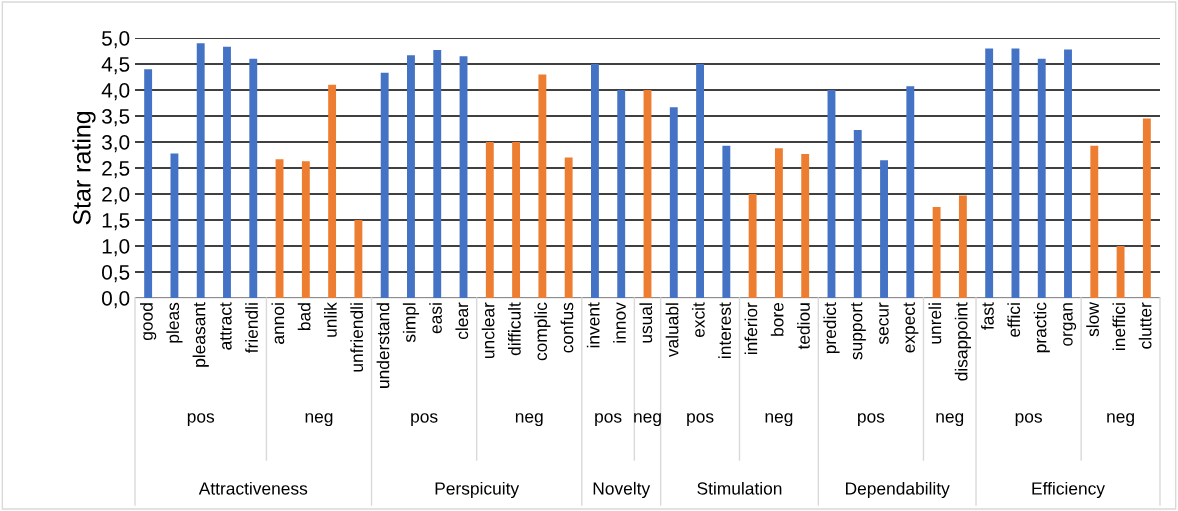  Describe the element at coordinates (411, 323) in the screenshot. I see `x-tick-label: simpl` at that location.